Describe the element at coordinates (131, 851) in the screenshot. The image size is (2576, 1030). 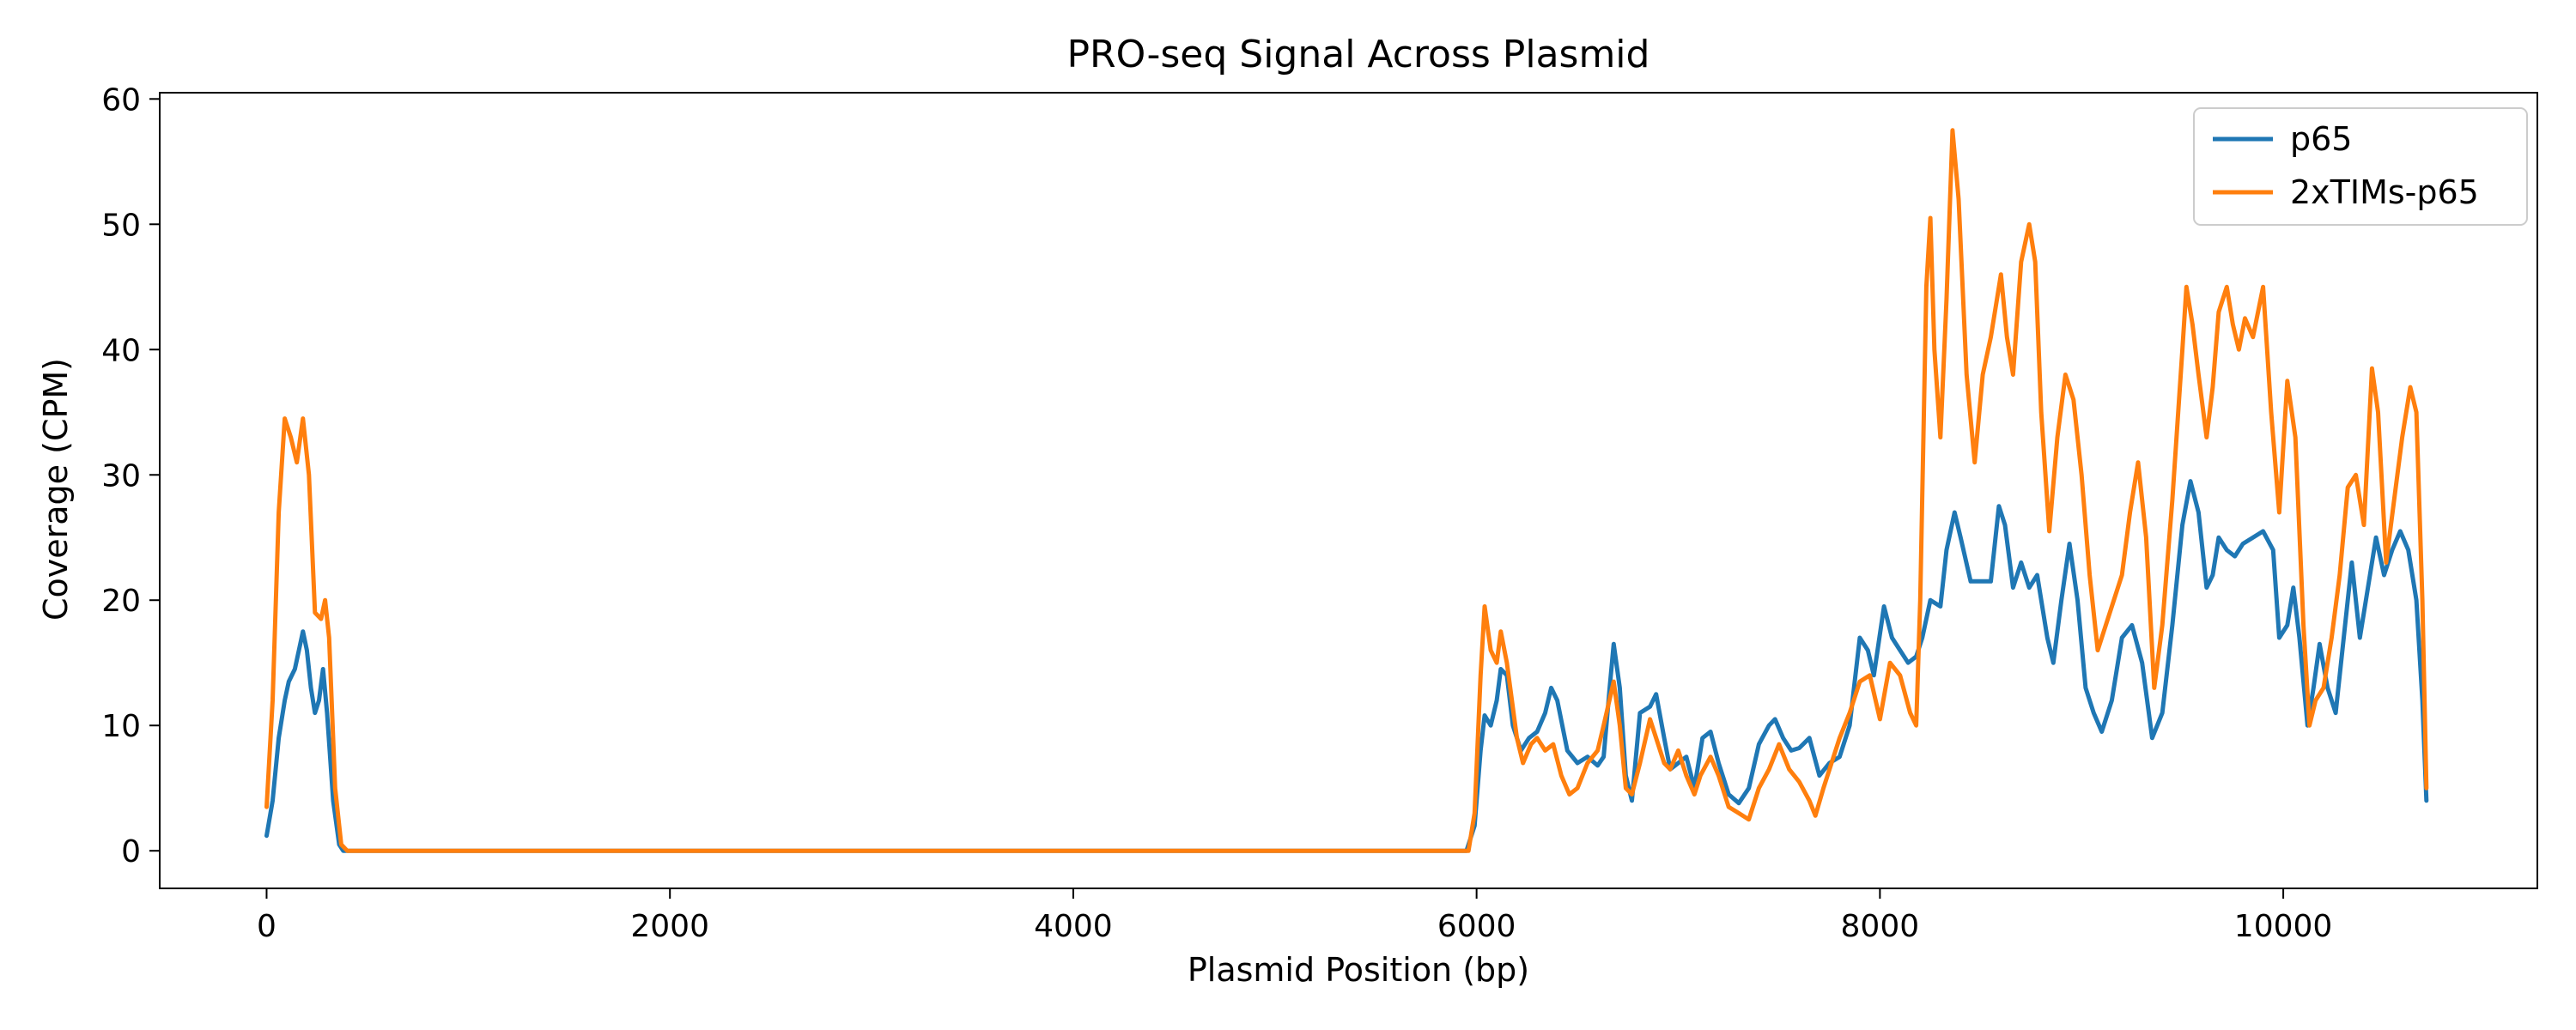
I see `y-tick-label: 0` at that location.